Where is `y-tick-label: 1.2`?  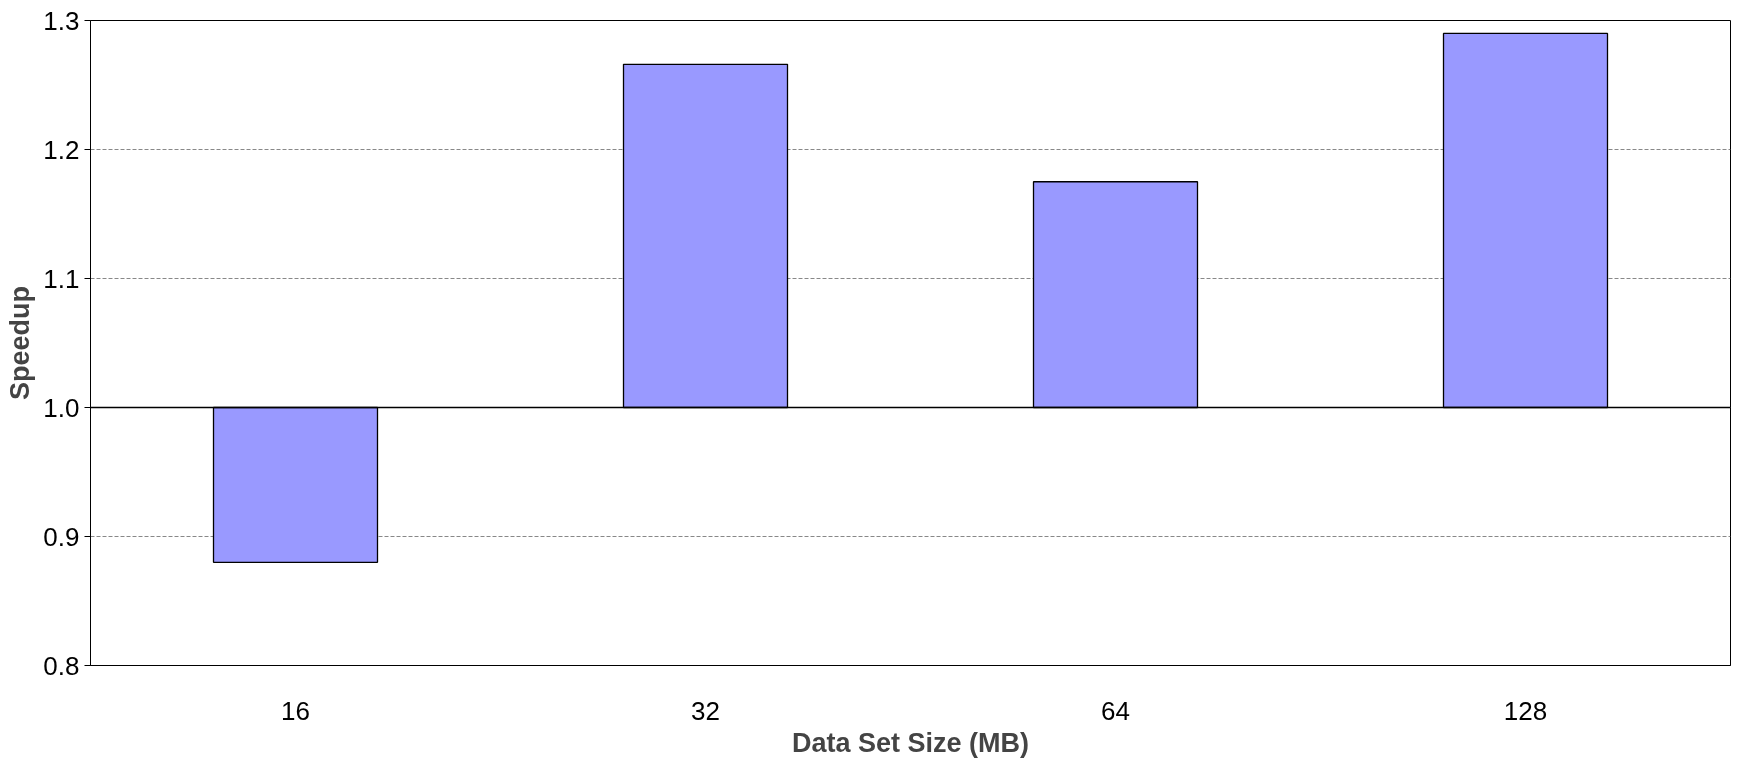 y-tick-label: 1.2 is located at coordinates (61, 149).